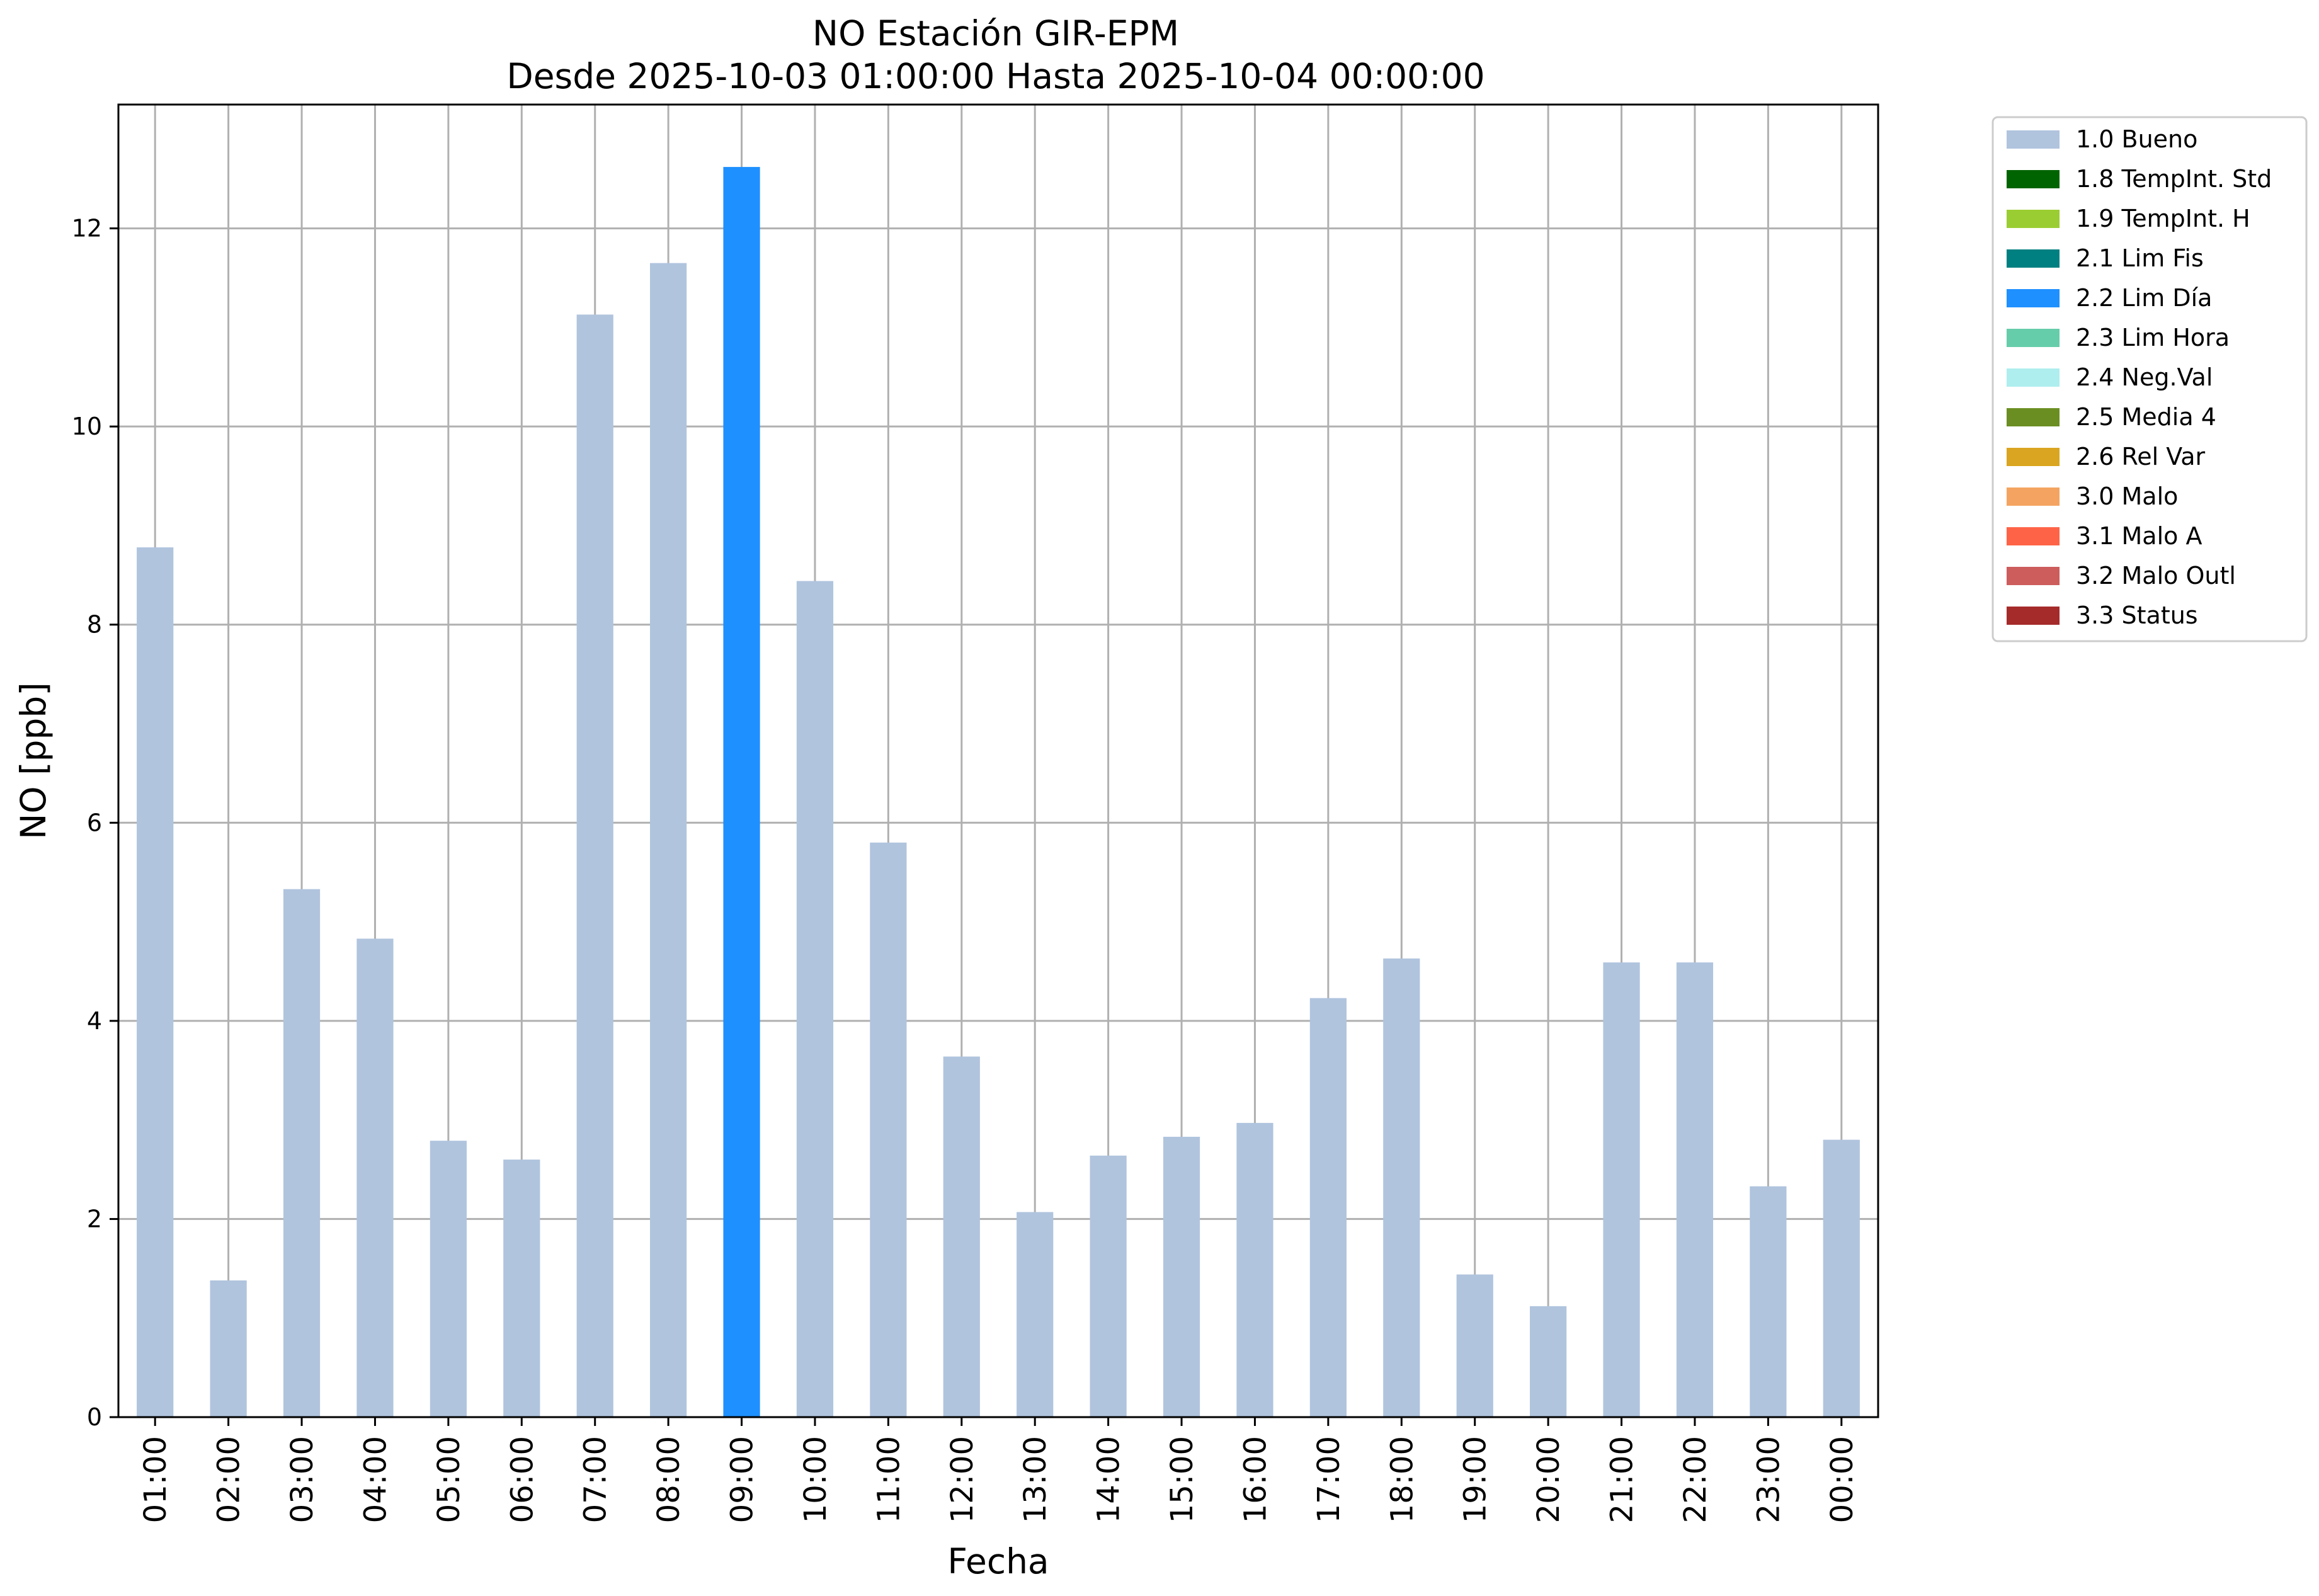 This screenshot has width=2319, height=1596. I want to click on x-tick-label: 18:00, so click(1402, 1479).